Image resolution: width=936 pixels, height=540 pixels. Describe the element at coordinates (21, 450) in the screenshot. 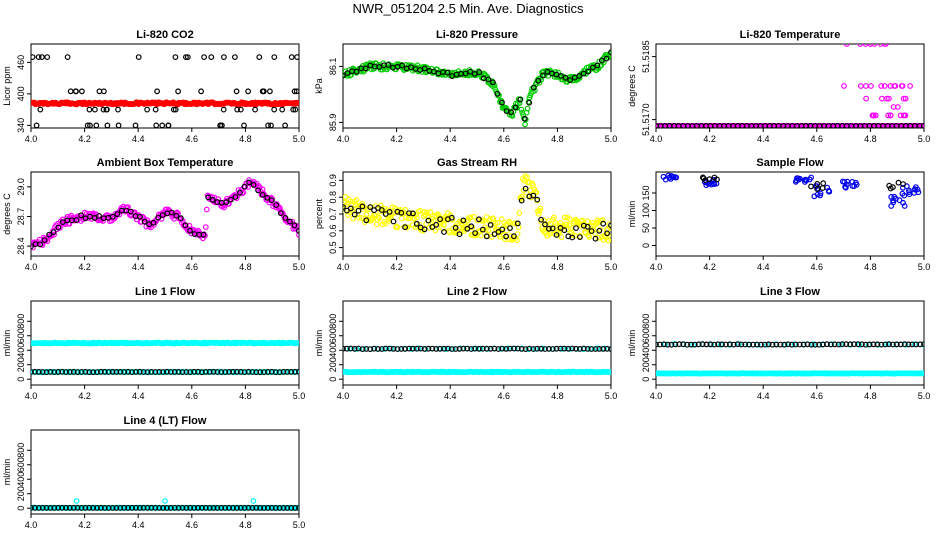

I see `y-tick-label: 800` at that location.